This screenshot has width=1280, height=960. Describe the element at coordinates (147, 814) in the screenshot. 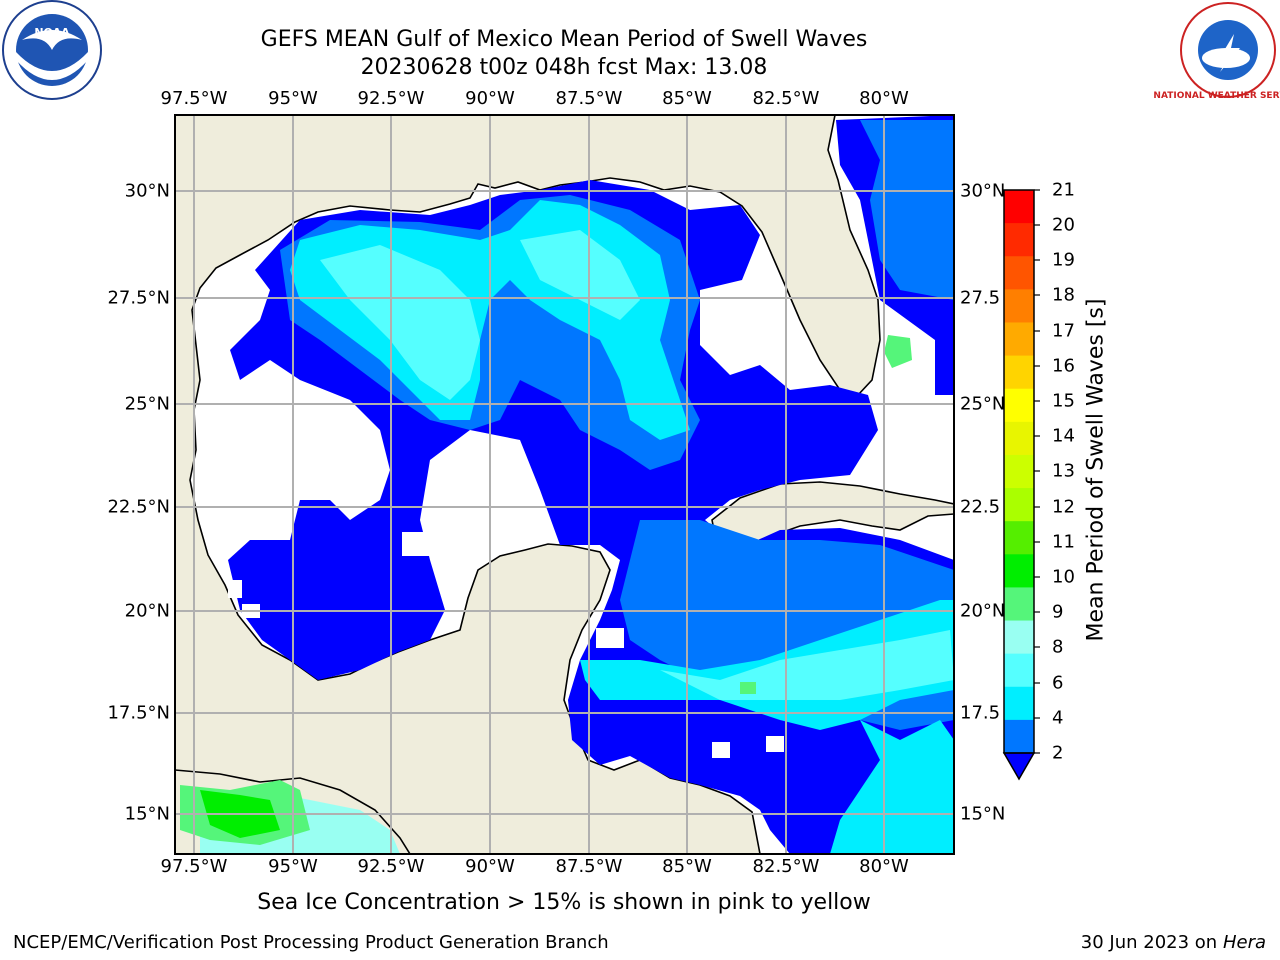

I see `lat-label-left: 15°N` at that location.